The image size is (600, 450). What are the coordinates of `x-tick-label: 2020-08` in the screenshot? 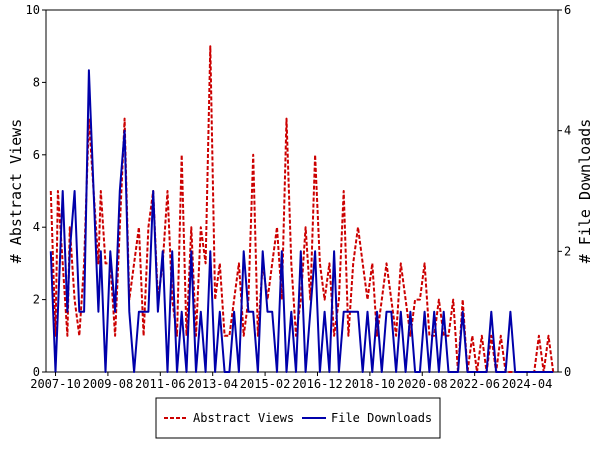 It's located at (422, 384).